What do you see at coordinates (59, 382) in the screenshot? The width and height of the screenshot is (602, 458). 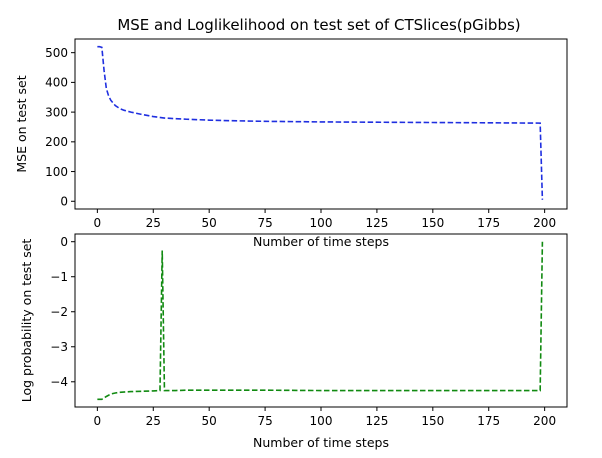 I see `logprob-y-tick-label: −4` at bounding box center [59, 382].